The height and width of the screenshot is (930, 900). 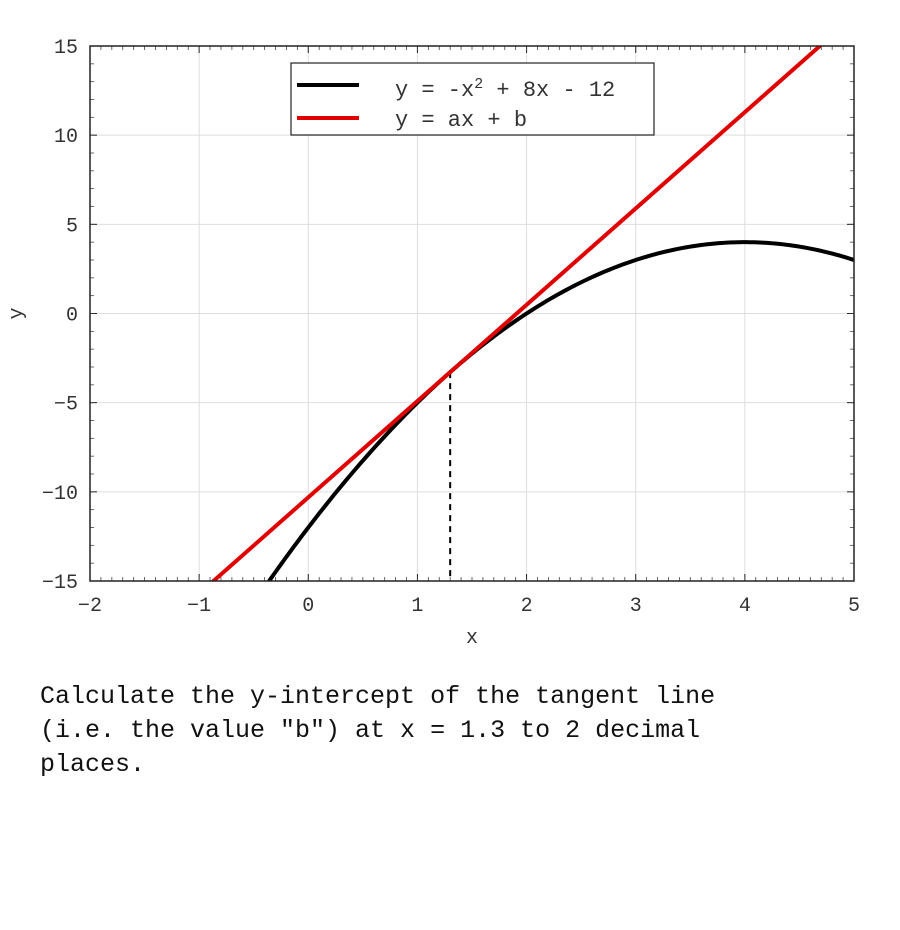 I want to click on legend-entry-tangent: y = ax + b, so click(x=461, y=120).